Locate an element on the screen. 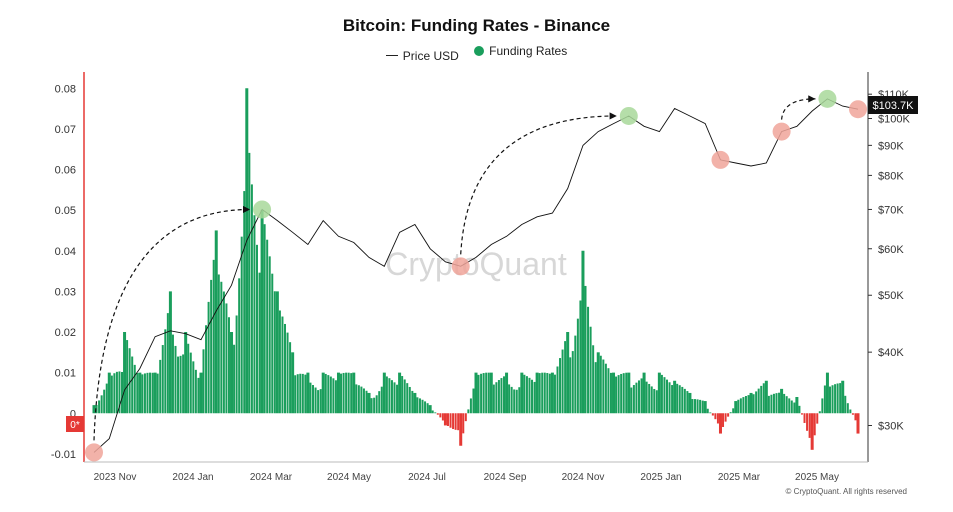 The width and height of the screenshot is (953, 512). x-tick-label: 2024 Jan is located at coordinates (192, 477).